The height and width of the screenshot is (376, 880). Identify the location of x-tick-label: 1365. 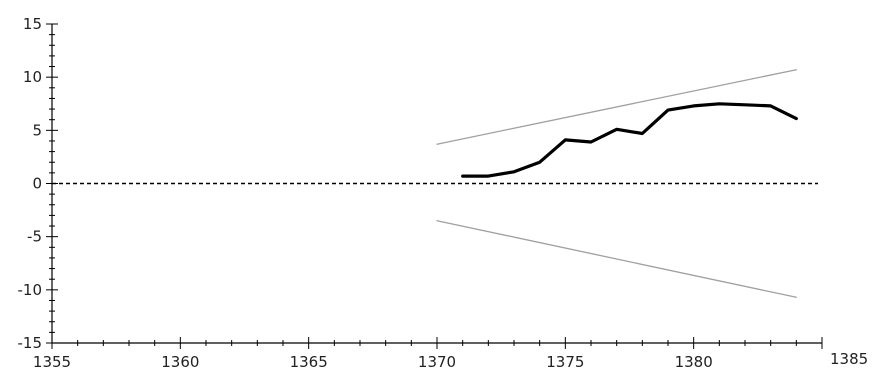
(309, 362).